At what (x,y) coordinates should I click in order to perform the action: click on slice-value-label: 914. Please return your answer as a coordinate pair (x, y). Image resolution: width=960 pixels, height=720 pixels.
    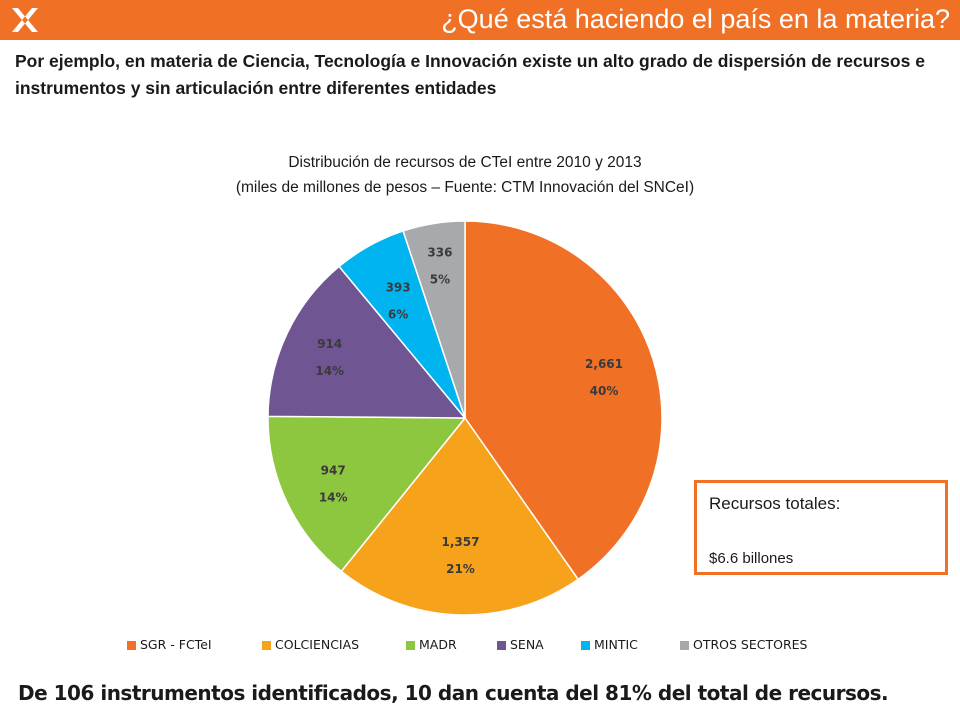
    Looking at the image, I should click on (329, 344).